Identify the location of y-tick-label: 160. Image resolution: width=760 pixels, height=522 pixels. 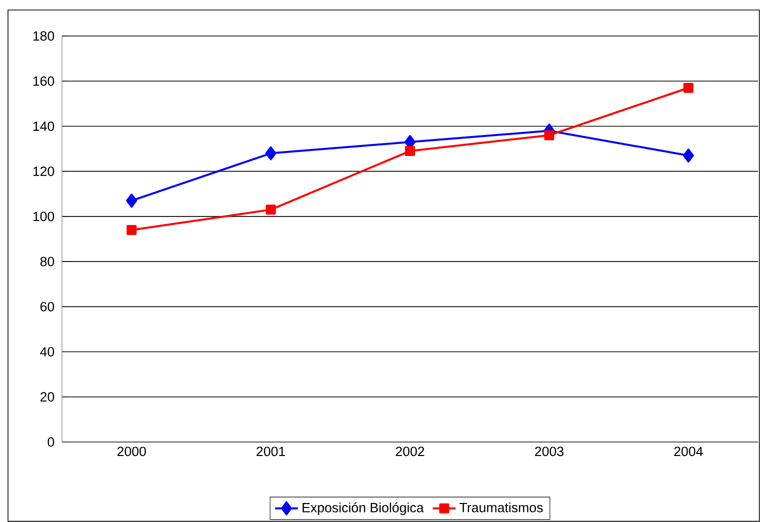
(43, 81).